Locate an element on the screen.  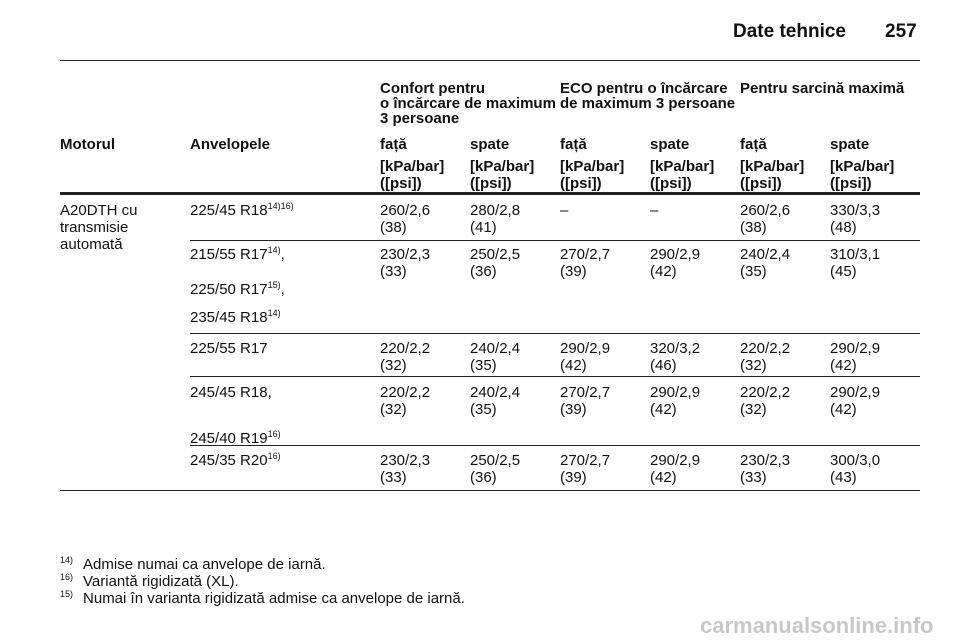
footnote-mark: 14) is located at coordinates (67, 560).